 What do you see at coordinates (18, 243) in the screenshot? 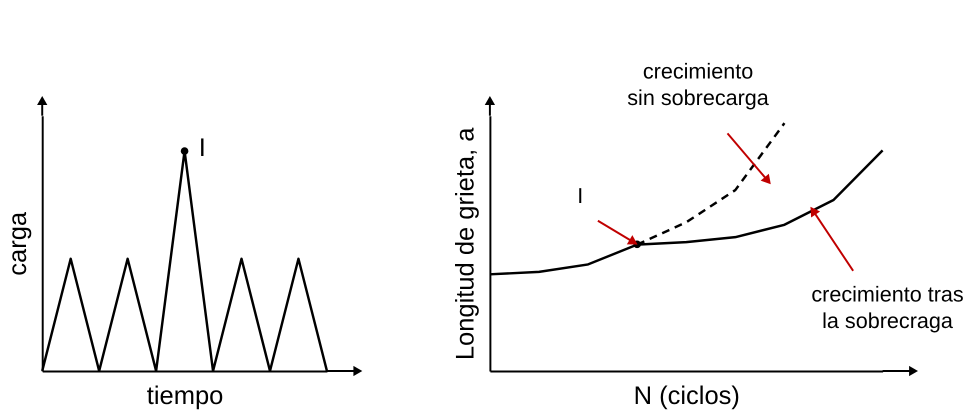
I see `y-axis-title: carga` at bounding box center [18, 243].